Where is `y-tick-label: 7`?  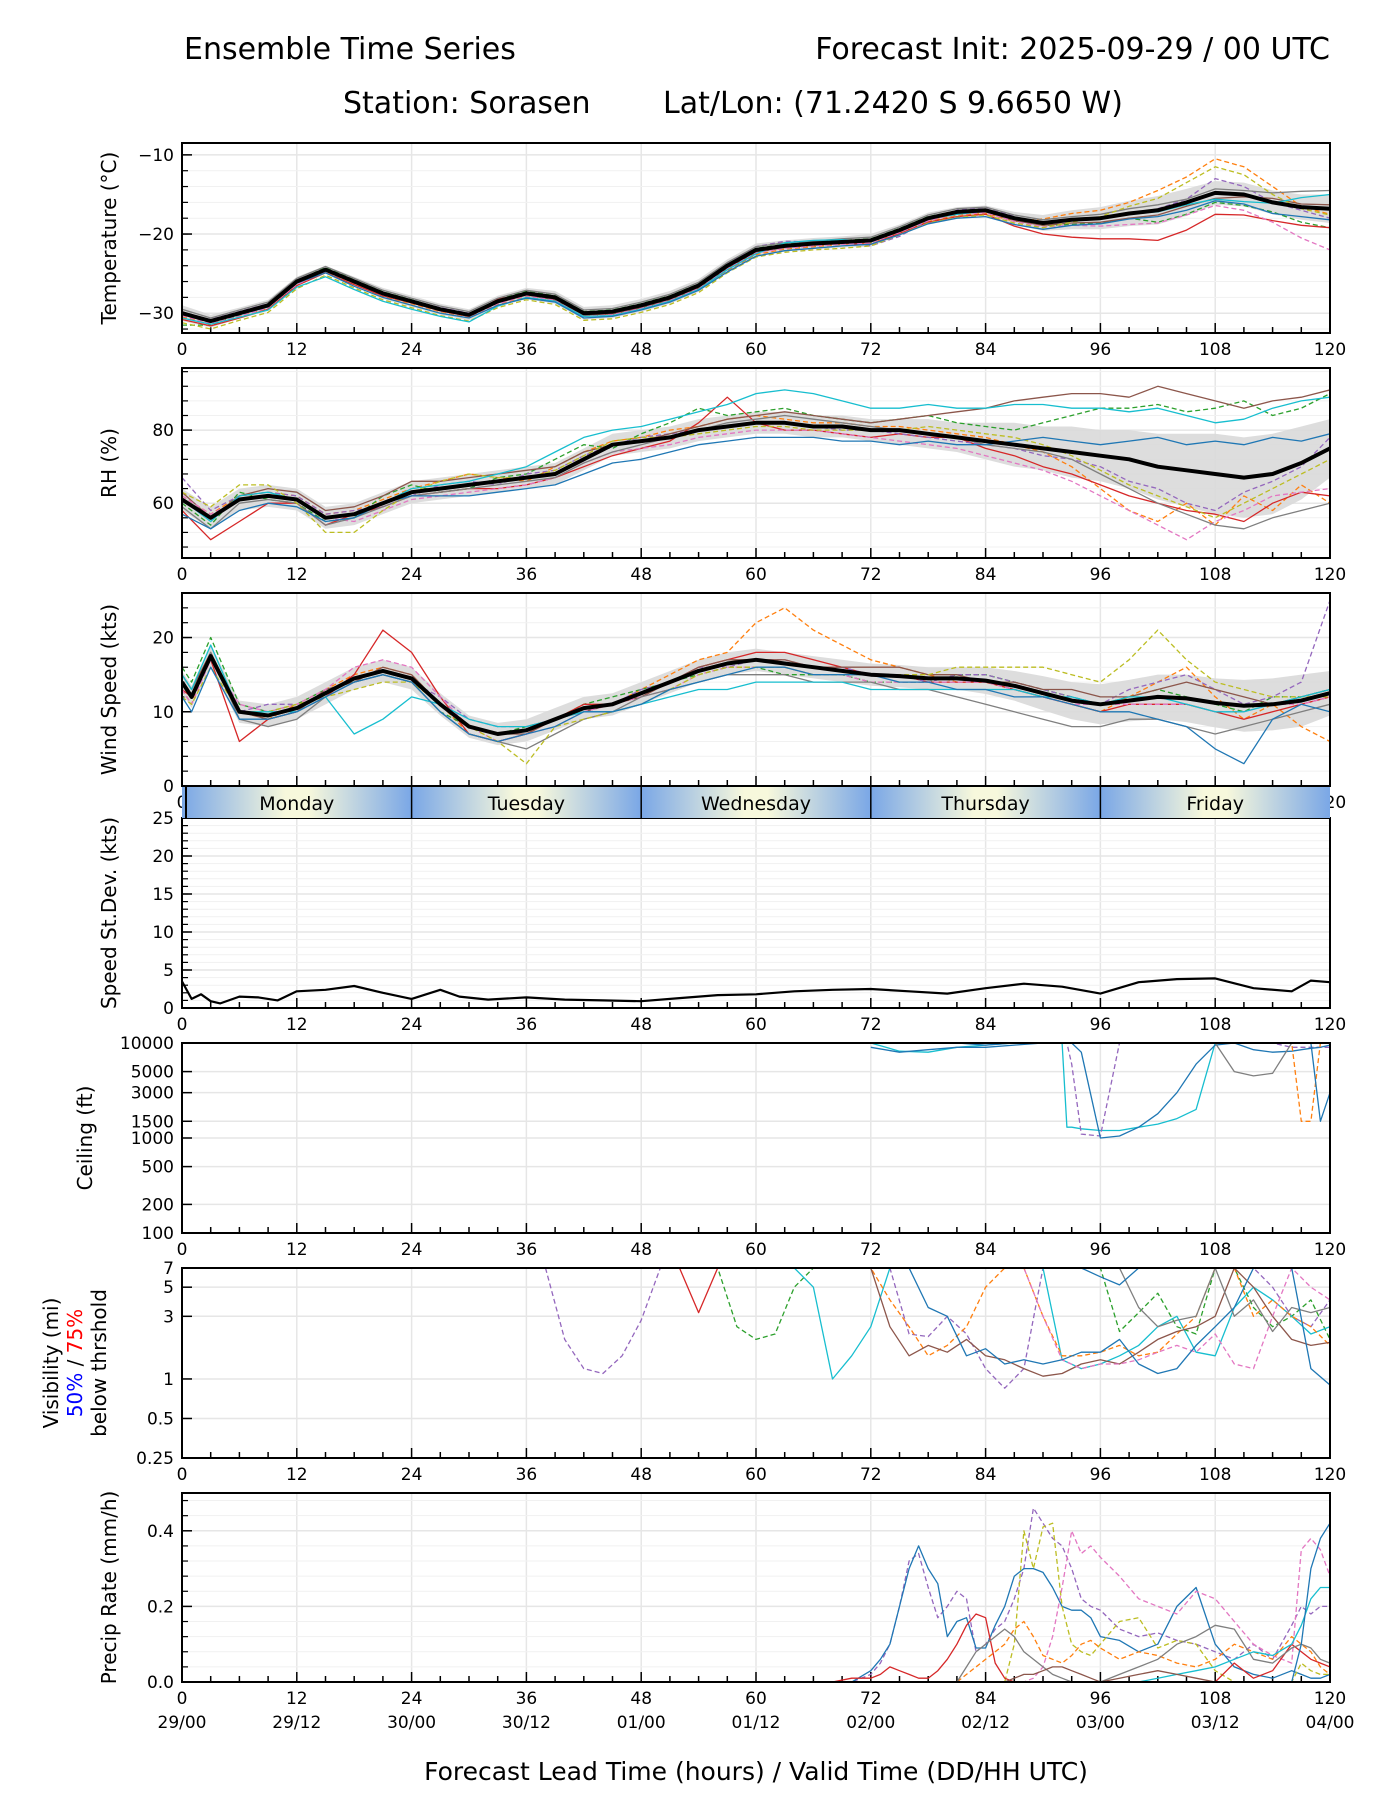 y-tick-label: 7 is located at coordinates (168, 1269).